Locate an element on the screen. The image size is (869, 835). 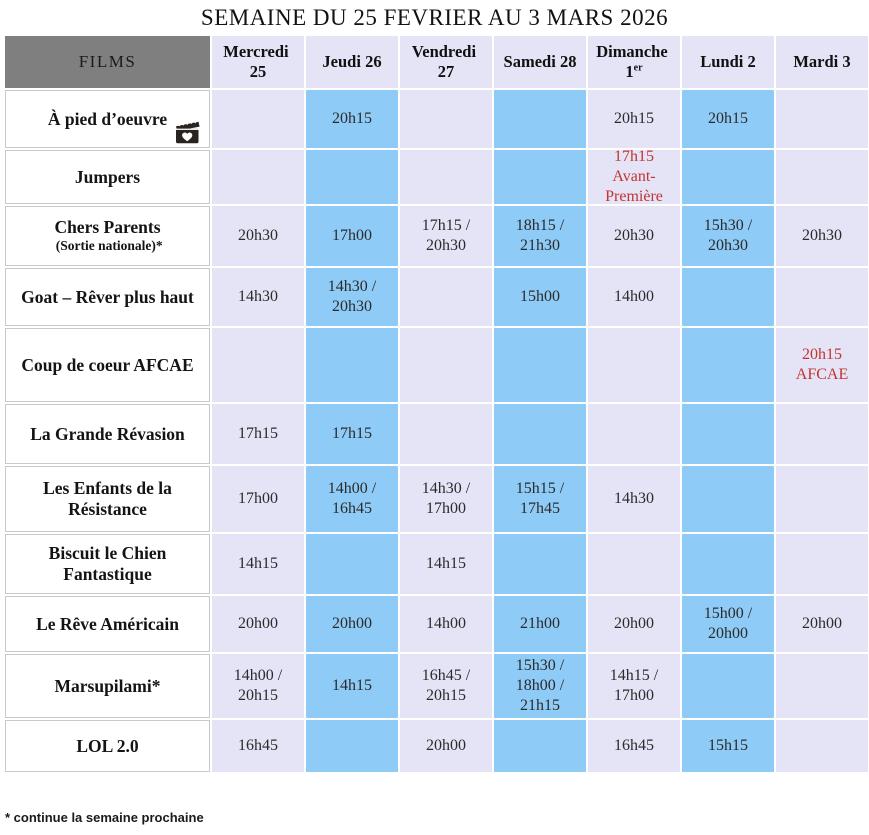
day-name: Dimanche is located at coordinates (634, 52).